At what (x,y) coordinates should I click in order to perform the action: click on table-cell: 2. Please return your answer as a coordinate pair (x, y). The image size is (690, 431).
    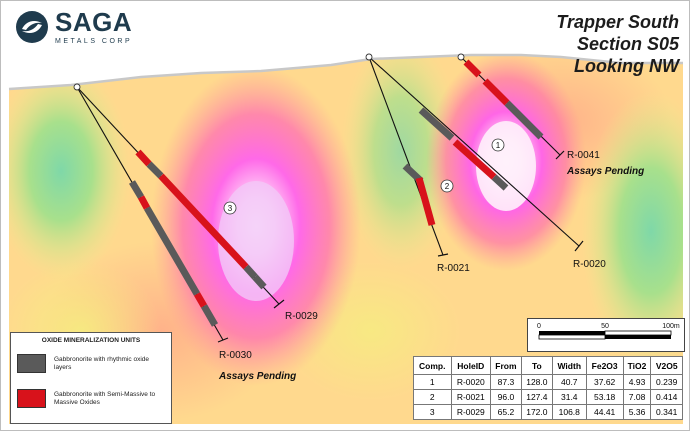
    Looking at the image, I should click on (432, 397).